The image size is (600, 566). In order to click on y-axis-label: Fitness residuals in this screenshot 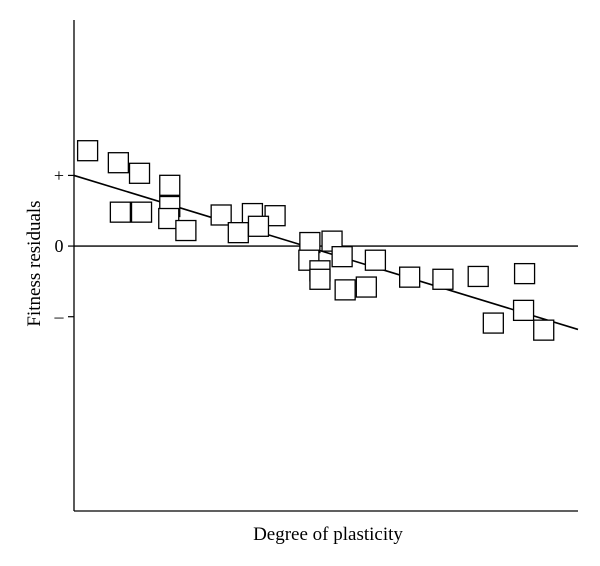, I will do `click(34, 263)`.